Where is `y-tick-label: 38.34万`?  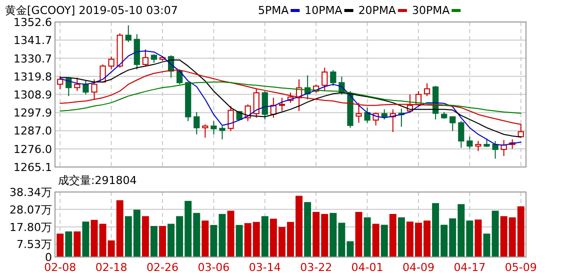
y-tick-label: 38.34万 is located at coordinates (31, 192).